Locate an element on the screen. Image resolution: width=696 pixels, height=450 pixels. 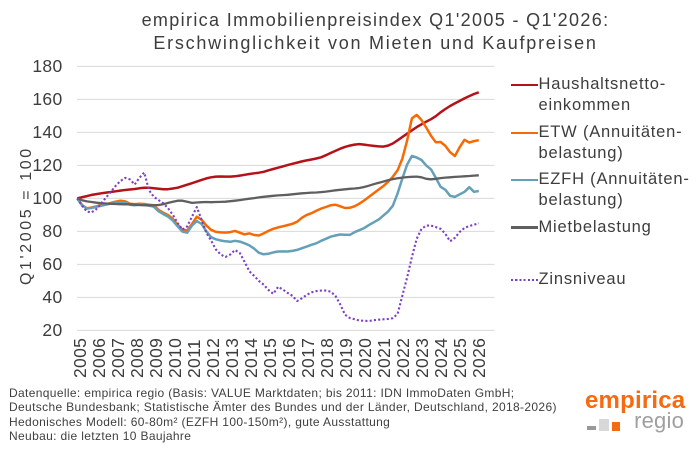
svg-text: 140 is located at coordinates (47, 132).